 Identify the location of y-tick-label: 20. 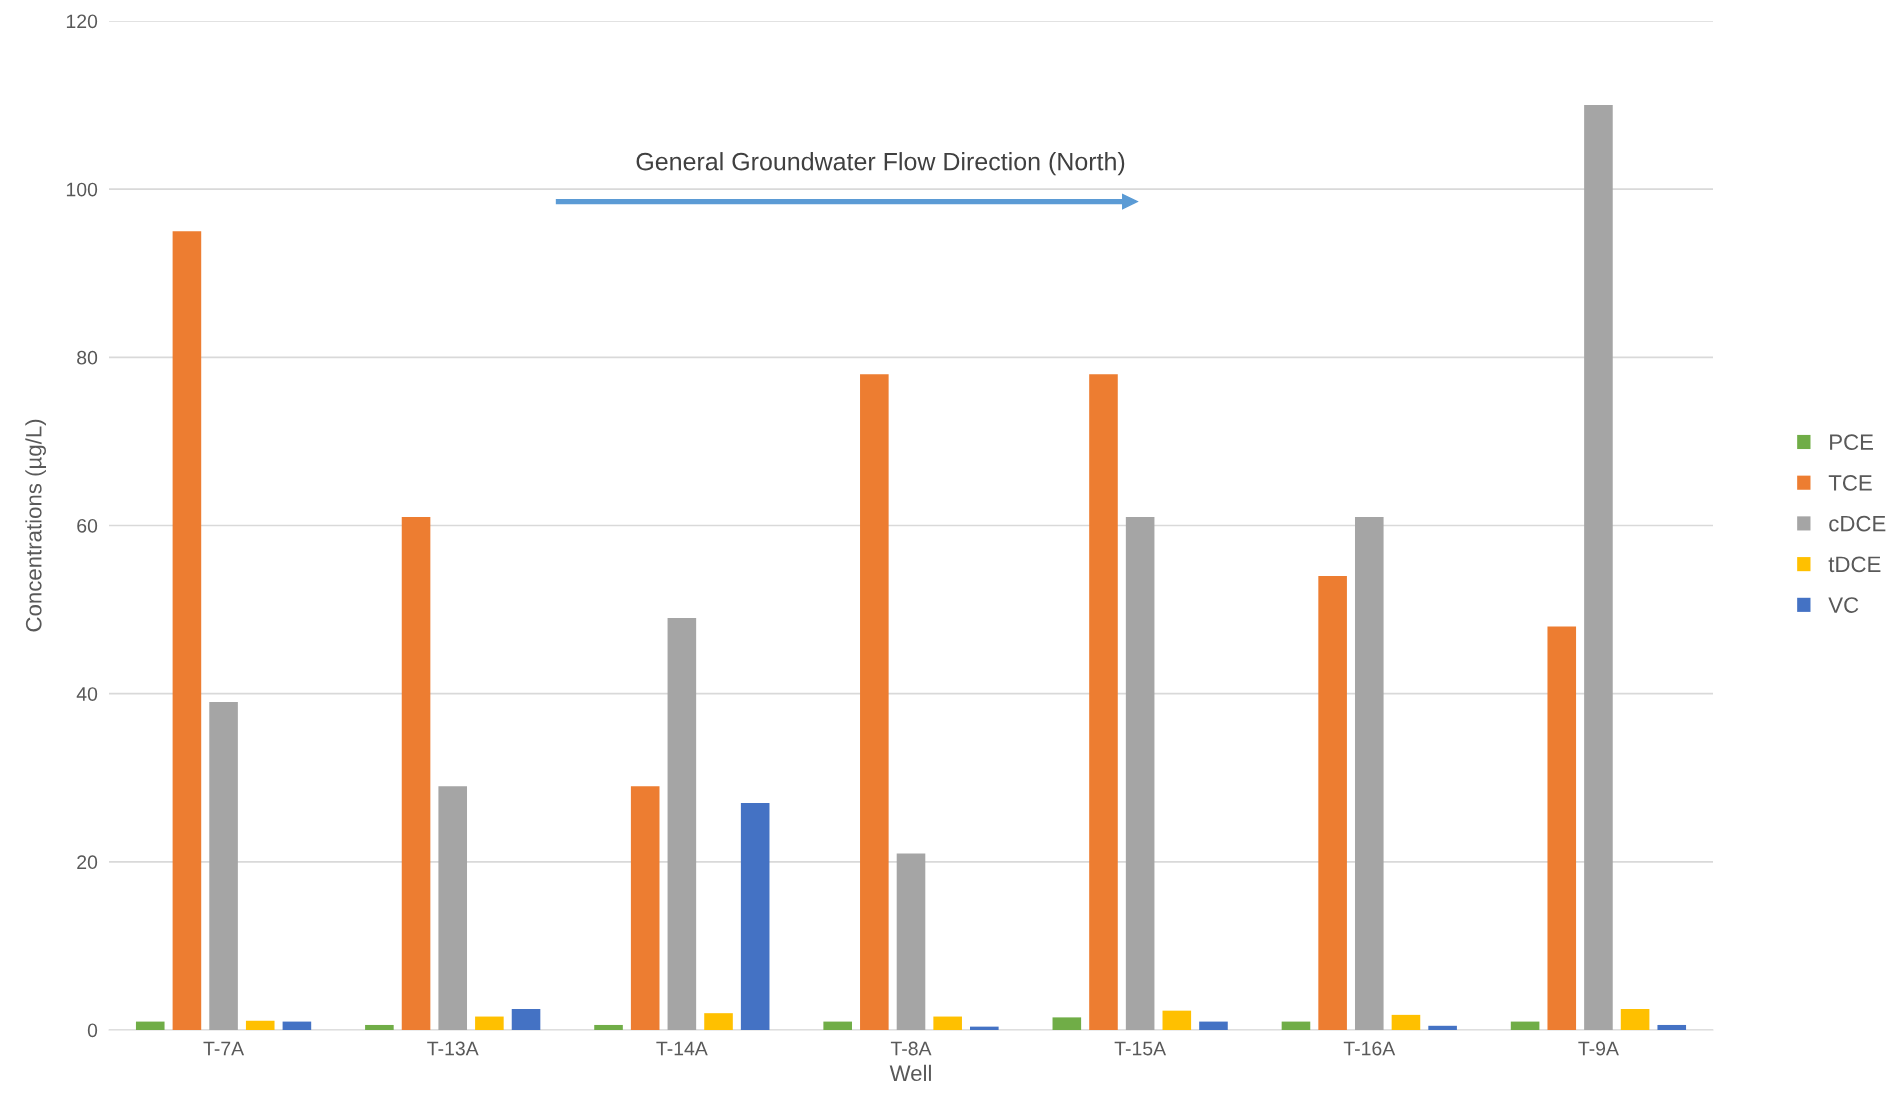
(87, 862).